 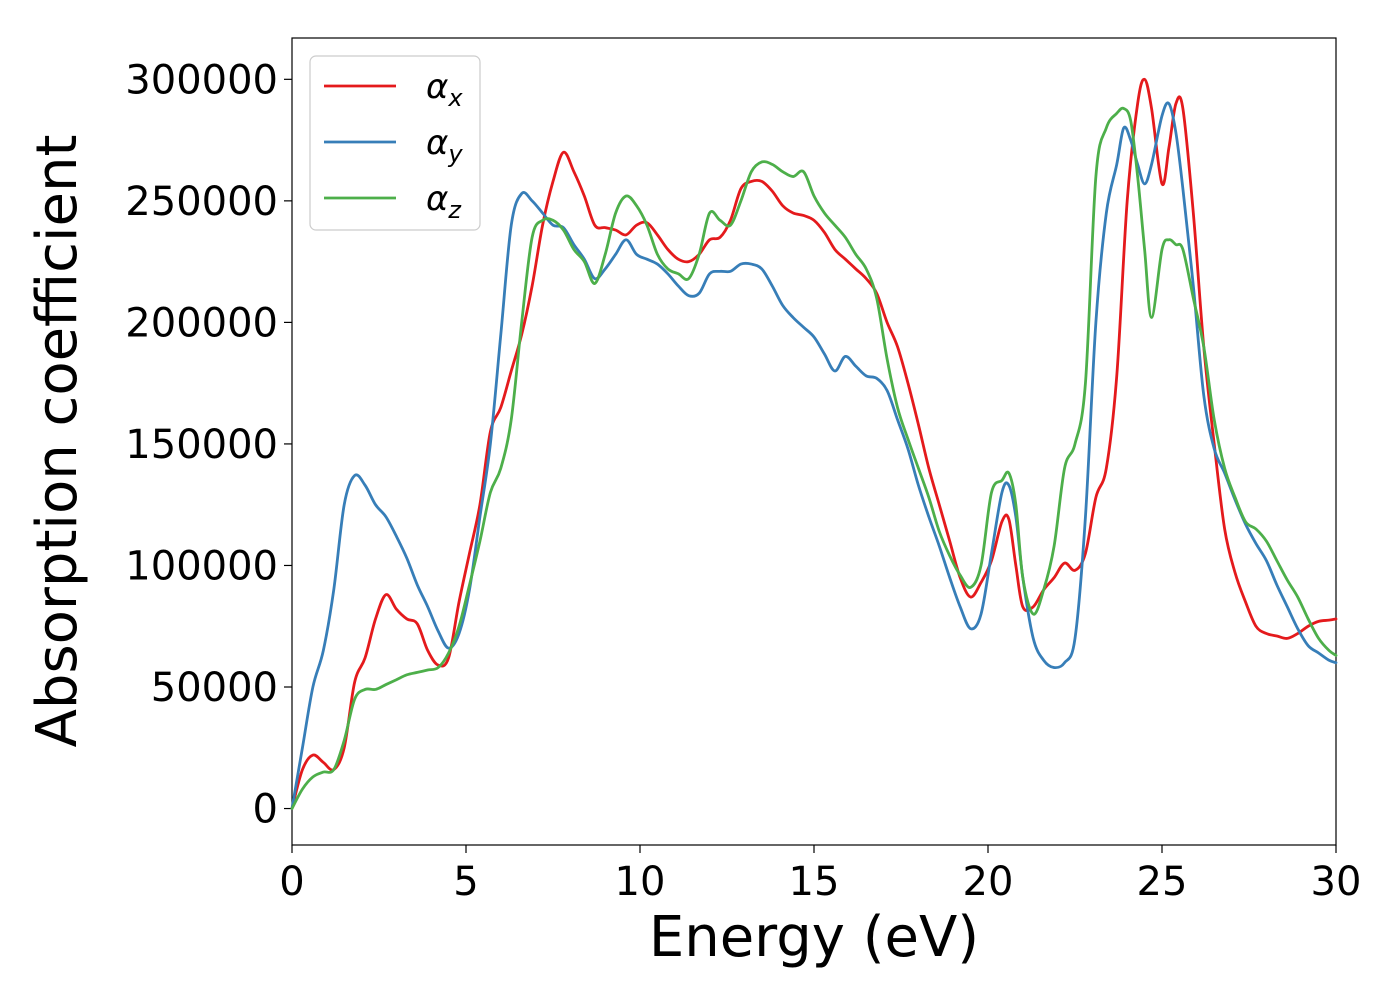 What do you see at coordinates (201, 80) in the screenshot?
I see `y-tick-label: 300000` at bounding box center [201, 80].